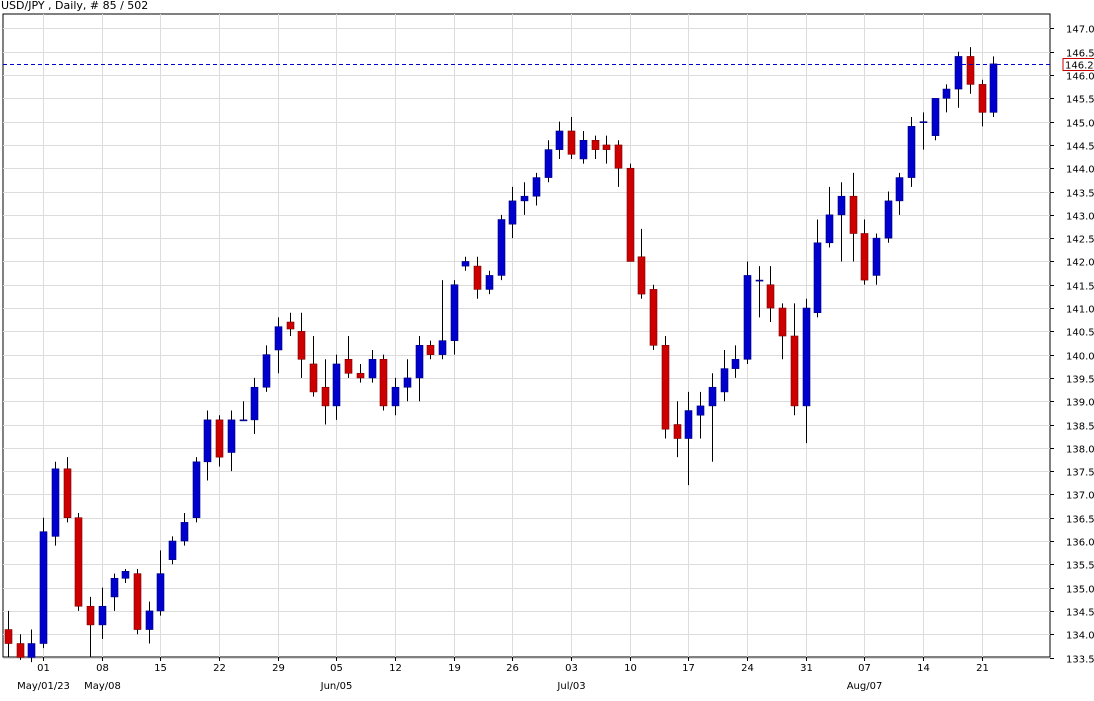 The height and width of the screenshot is (701, 1094). What do you see at coordinates (1080, 636) in the screenshot?
I see `y-tick-label: 134.00` at bounding box center [1080, 636].